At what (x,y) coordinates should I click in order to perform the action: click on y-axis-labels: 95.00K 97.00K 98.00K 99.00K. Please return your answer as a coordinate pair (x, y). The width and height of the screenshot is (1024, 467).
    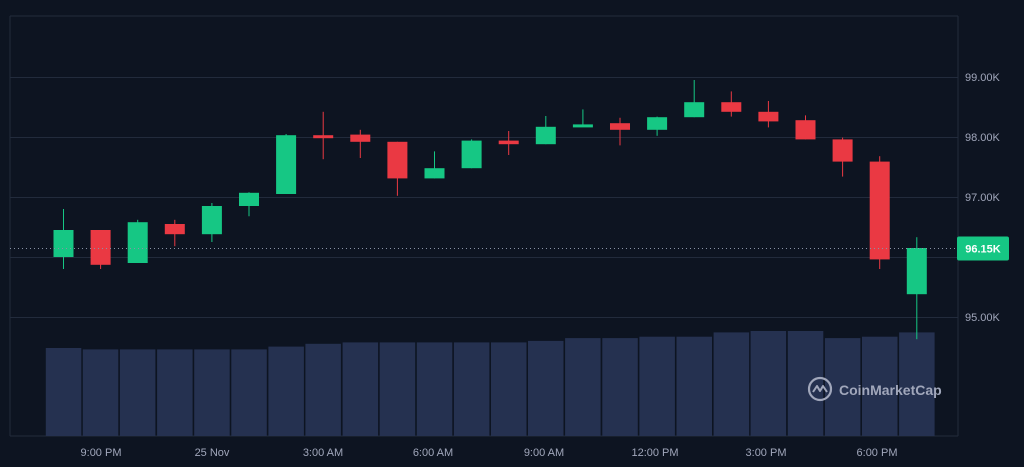
    Looking at the image, I should click on (983, 198).